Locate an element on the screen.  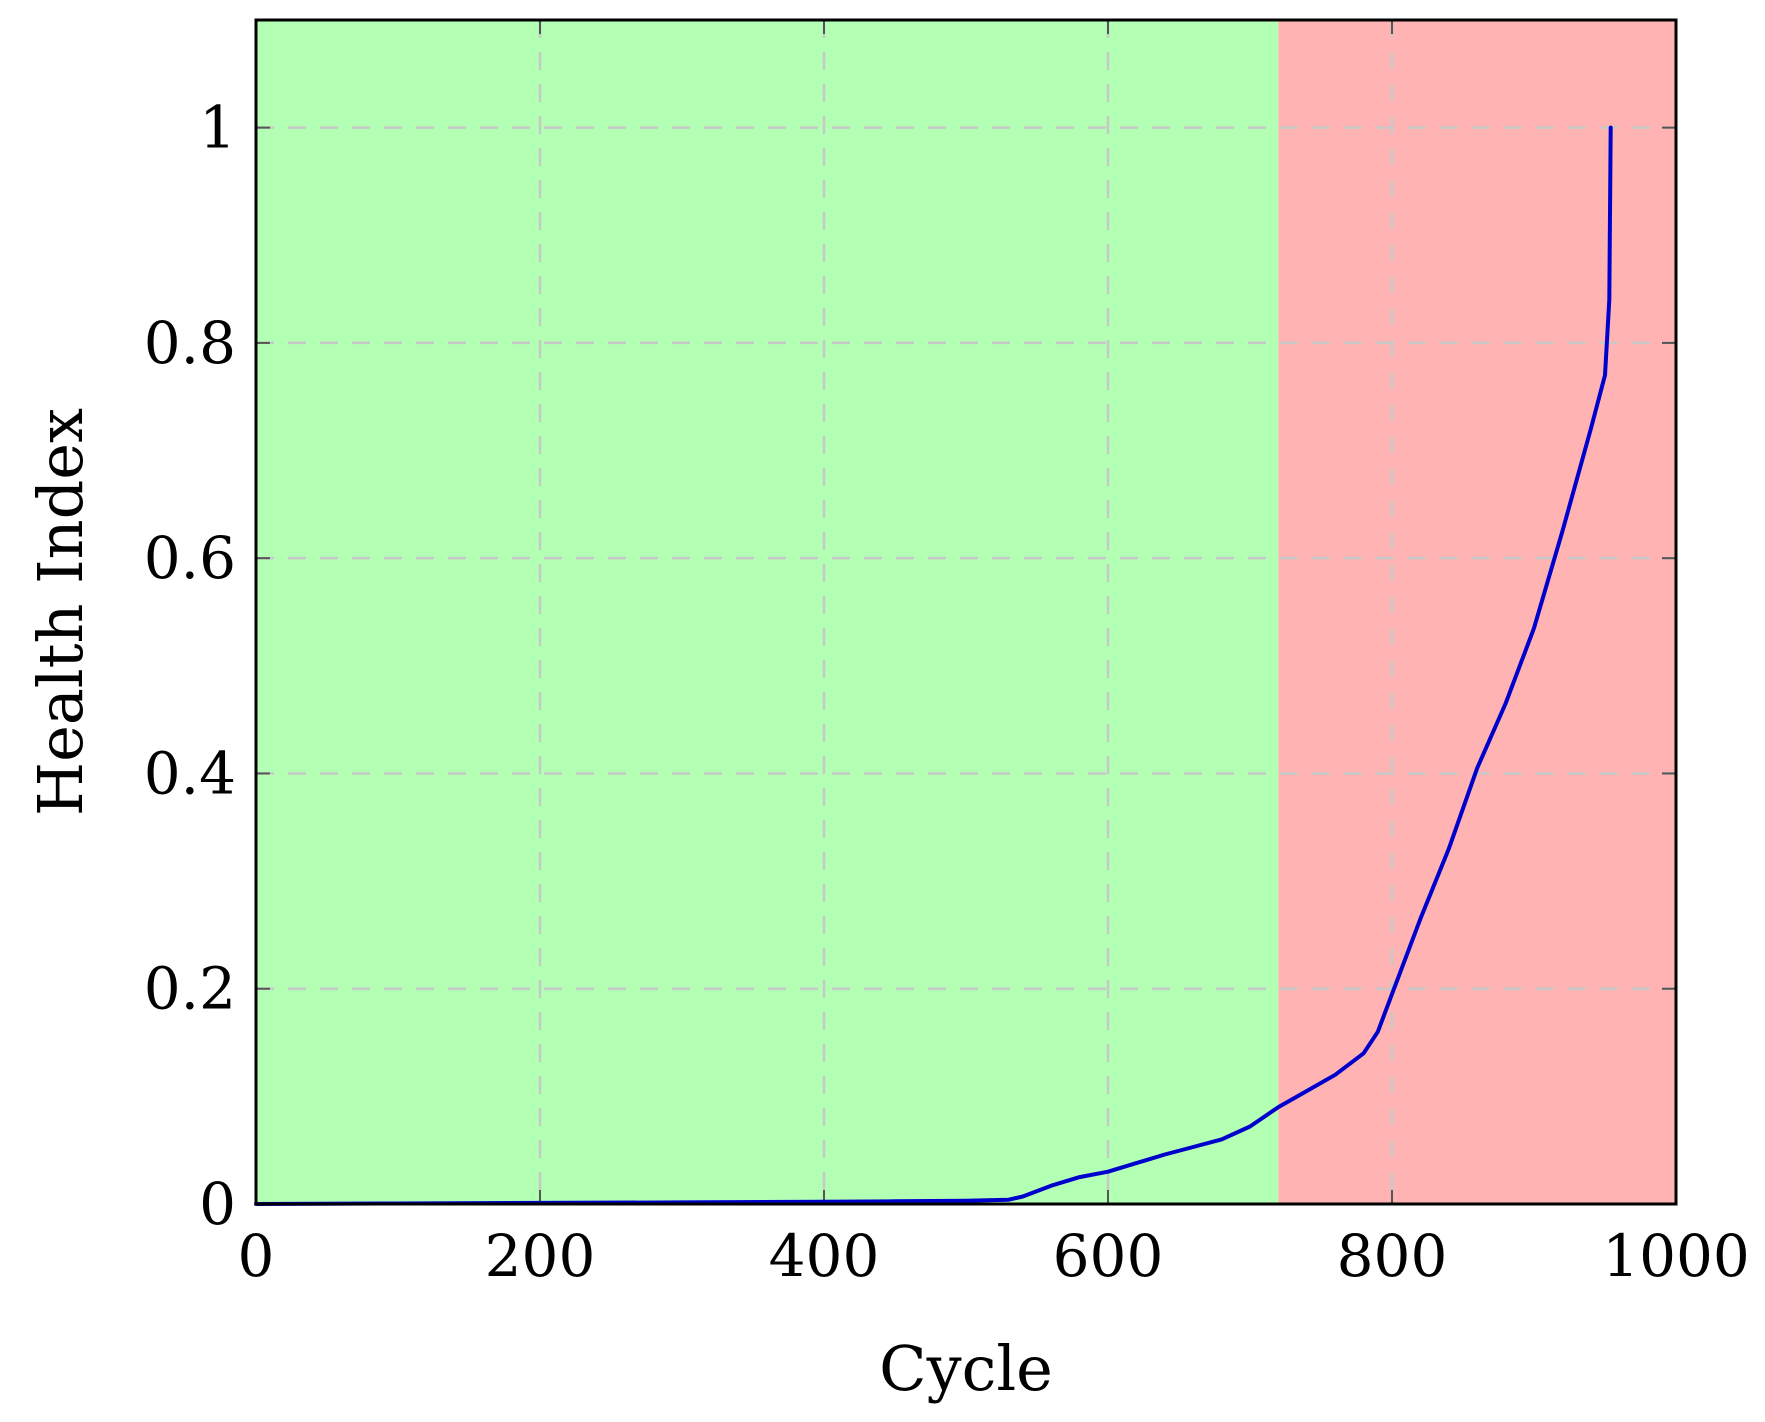
x-tick-label-2: 400 is located at coordinates (824, 1256).